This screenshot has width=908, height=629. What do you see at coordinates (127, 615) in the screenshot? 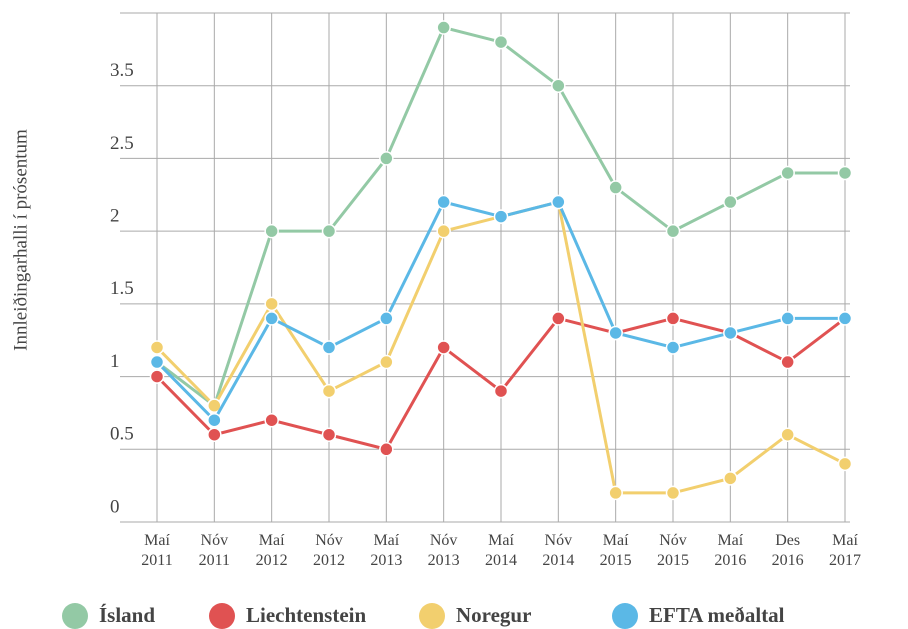
I see `legend-label: Ísland` at bounding box center [127, 615].